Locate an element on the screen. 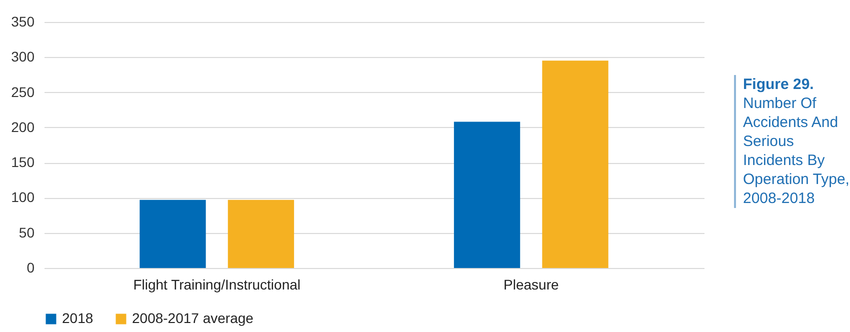 The image size is (850, 332). y-tick-label: 300 is located at coordinates (23, 56).